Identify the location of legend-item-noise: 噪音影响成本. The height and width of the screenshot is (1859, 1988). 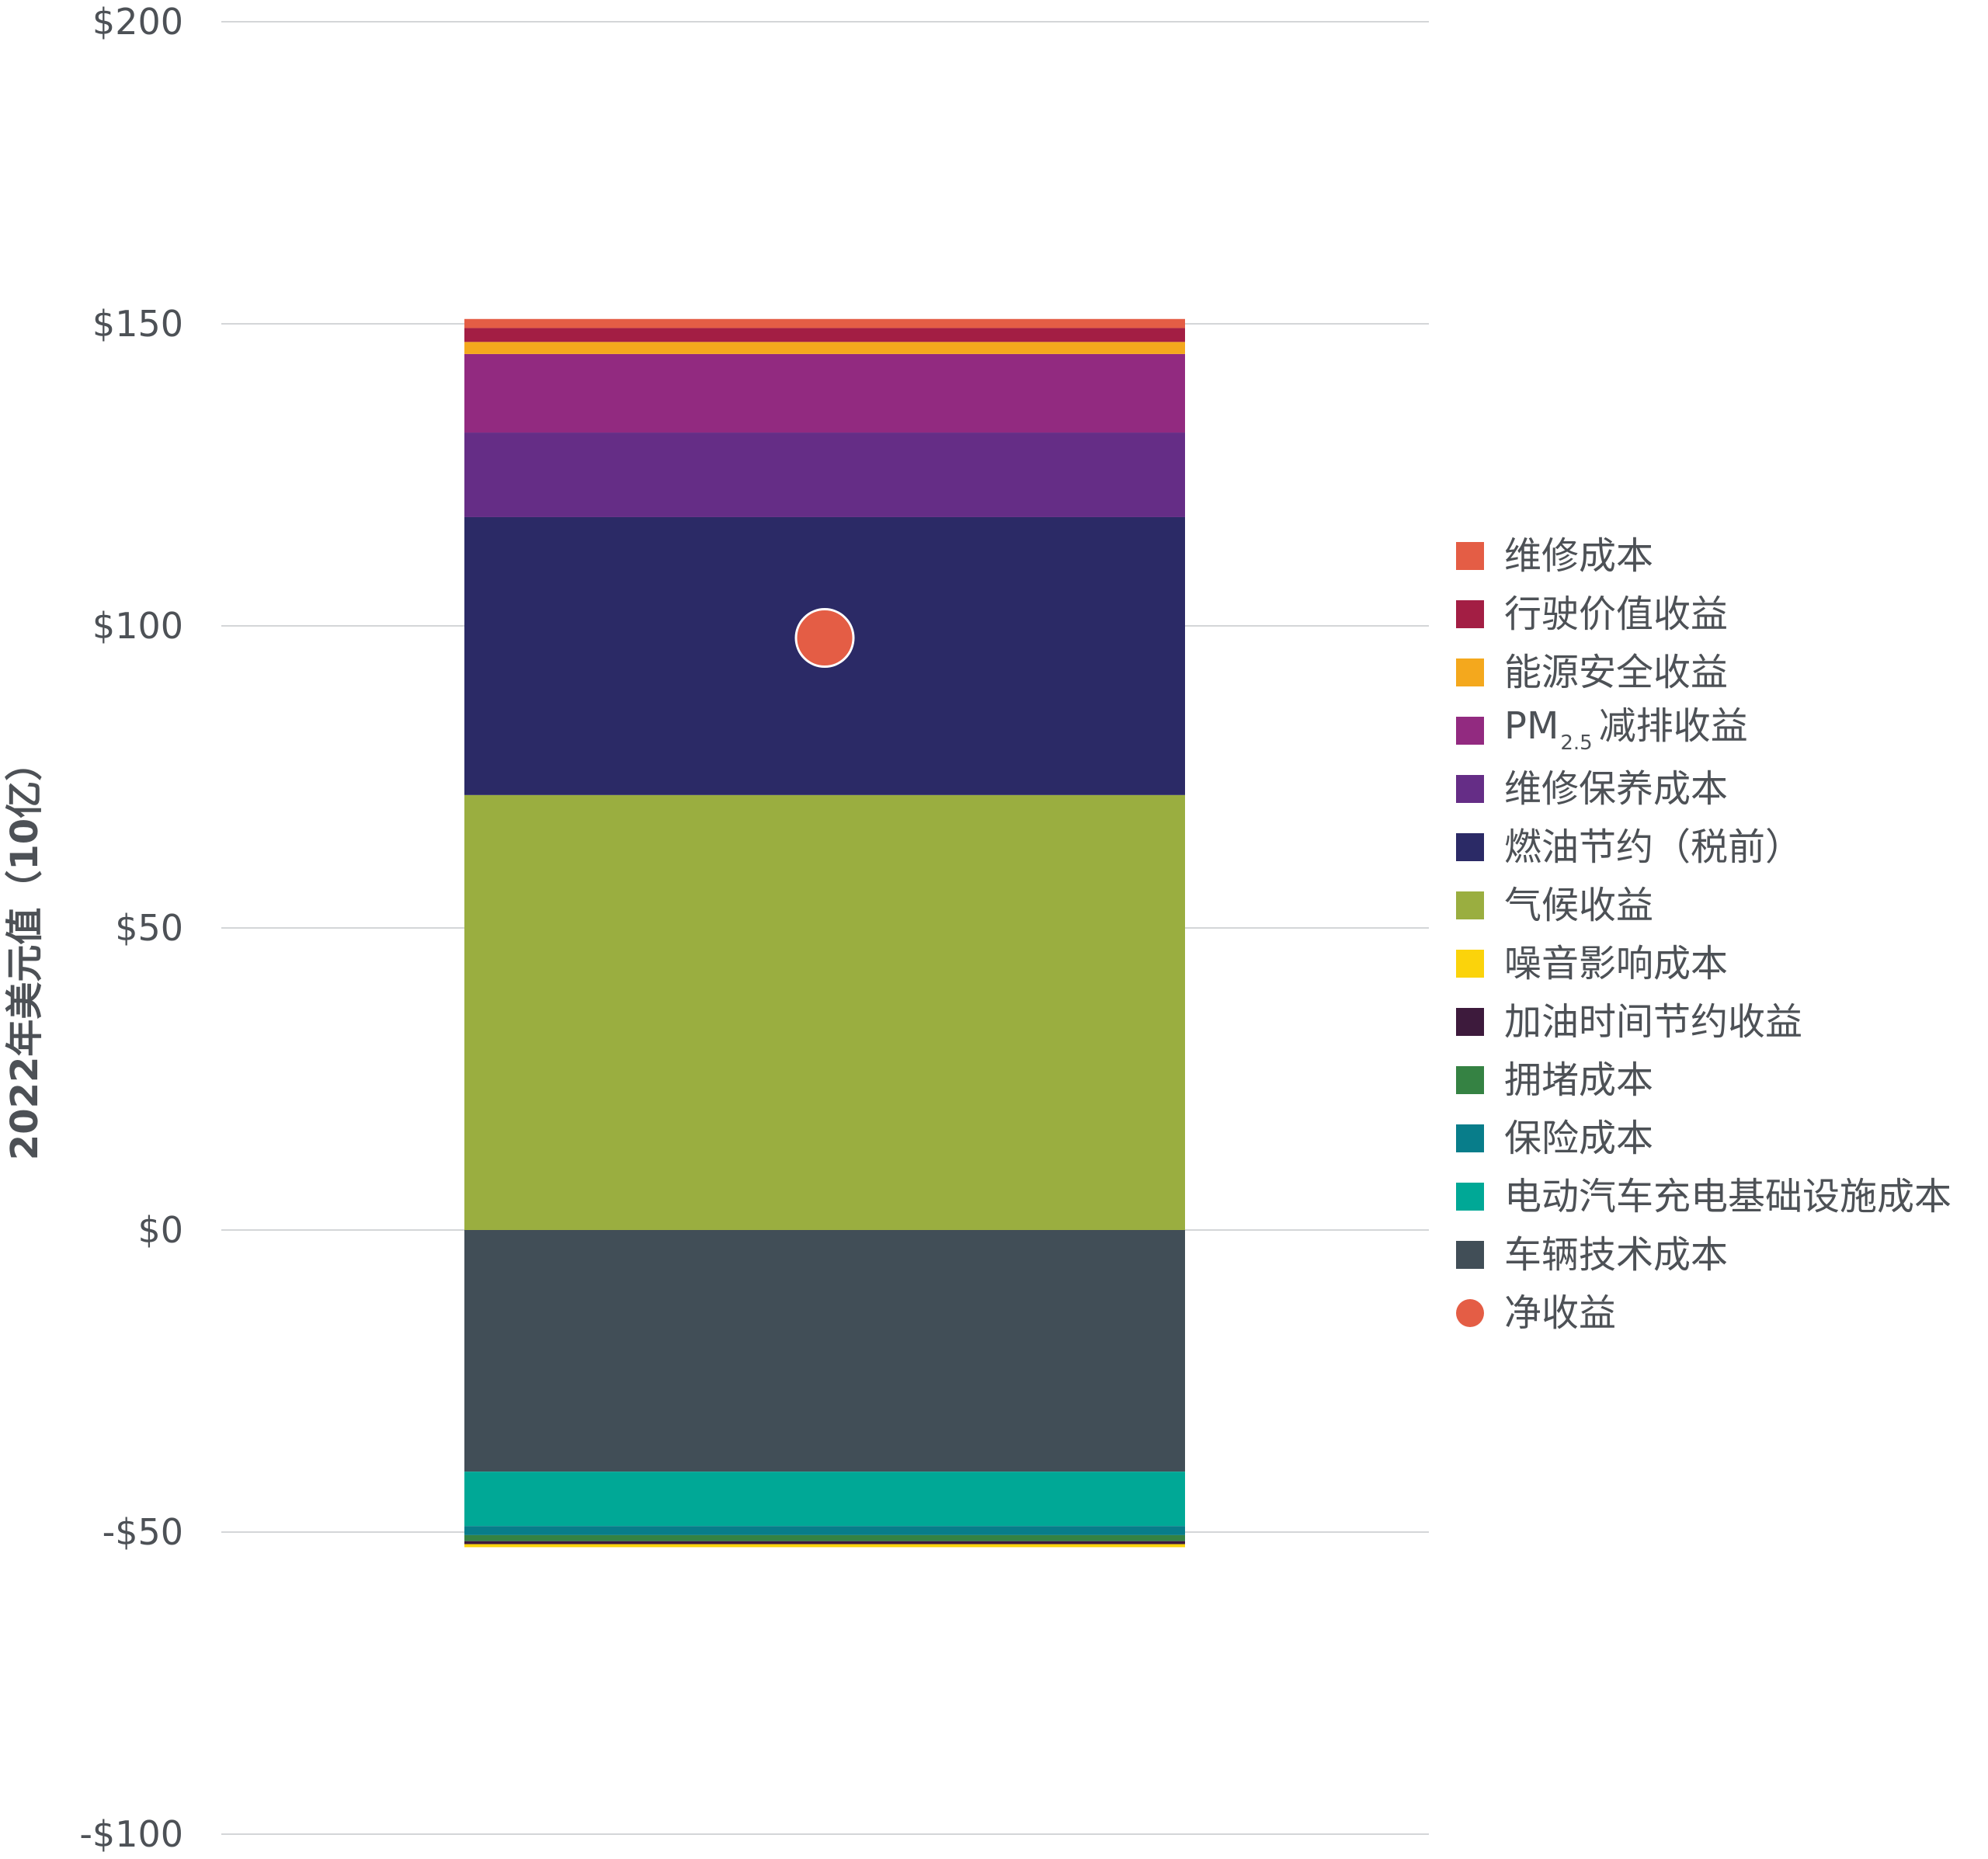
(1704, 963).